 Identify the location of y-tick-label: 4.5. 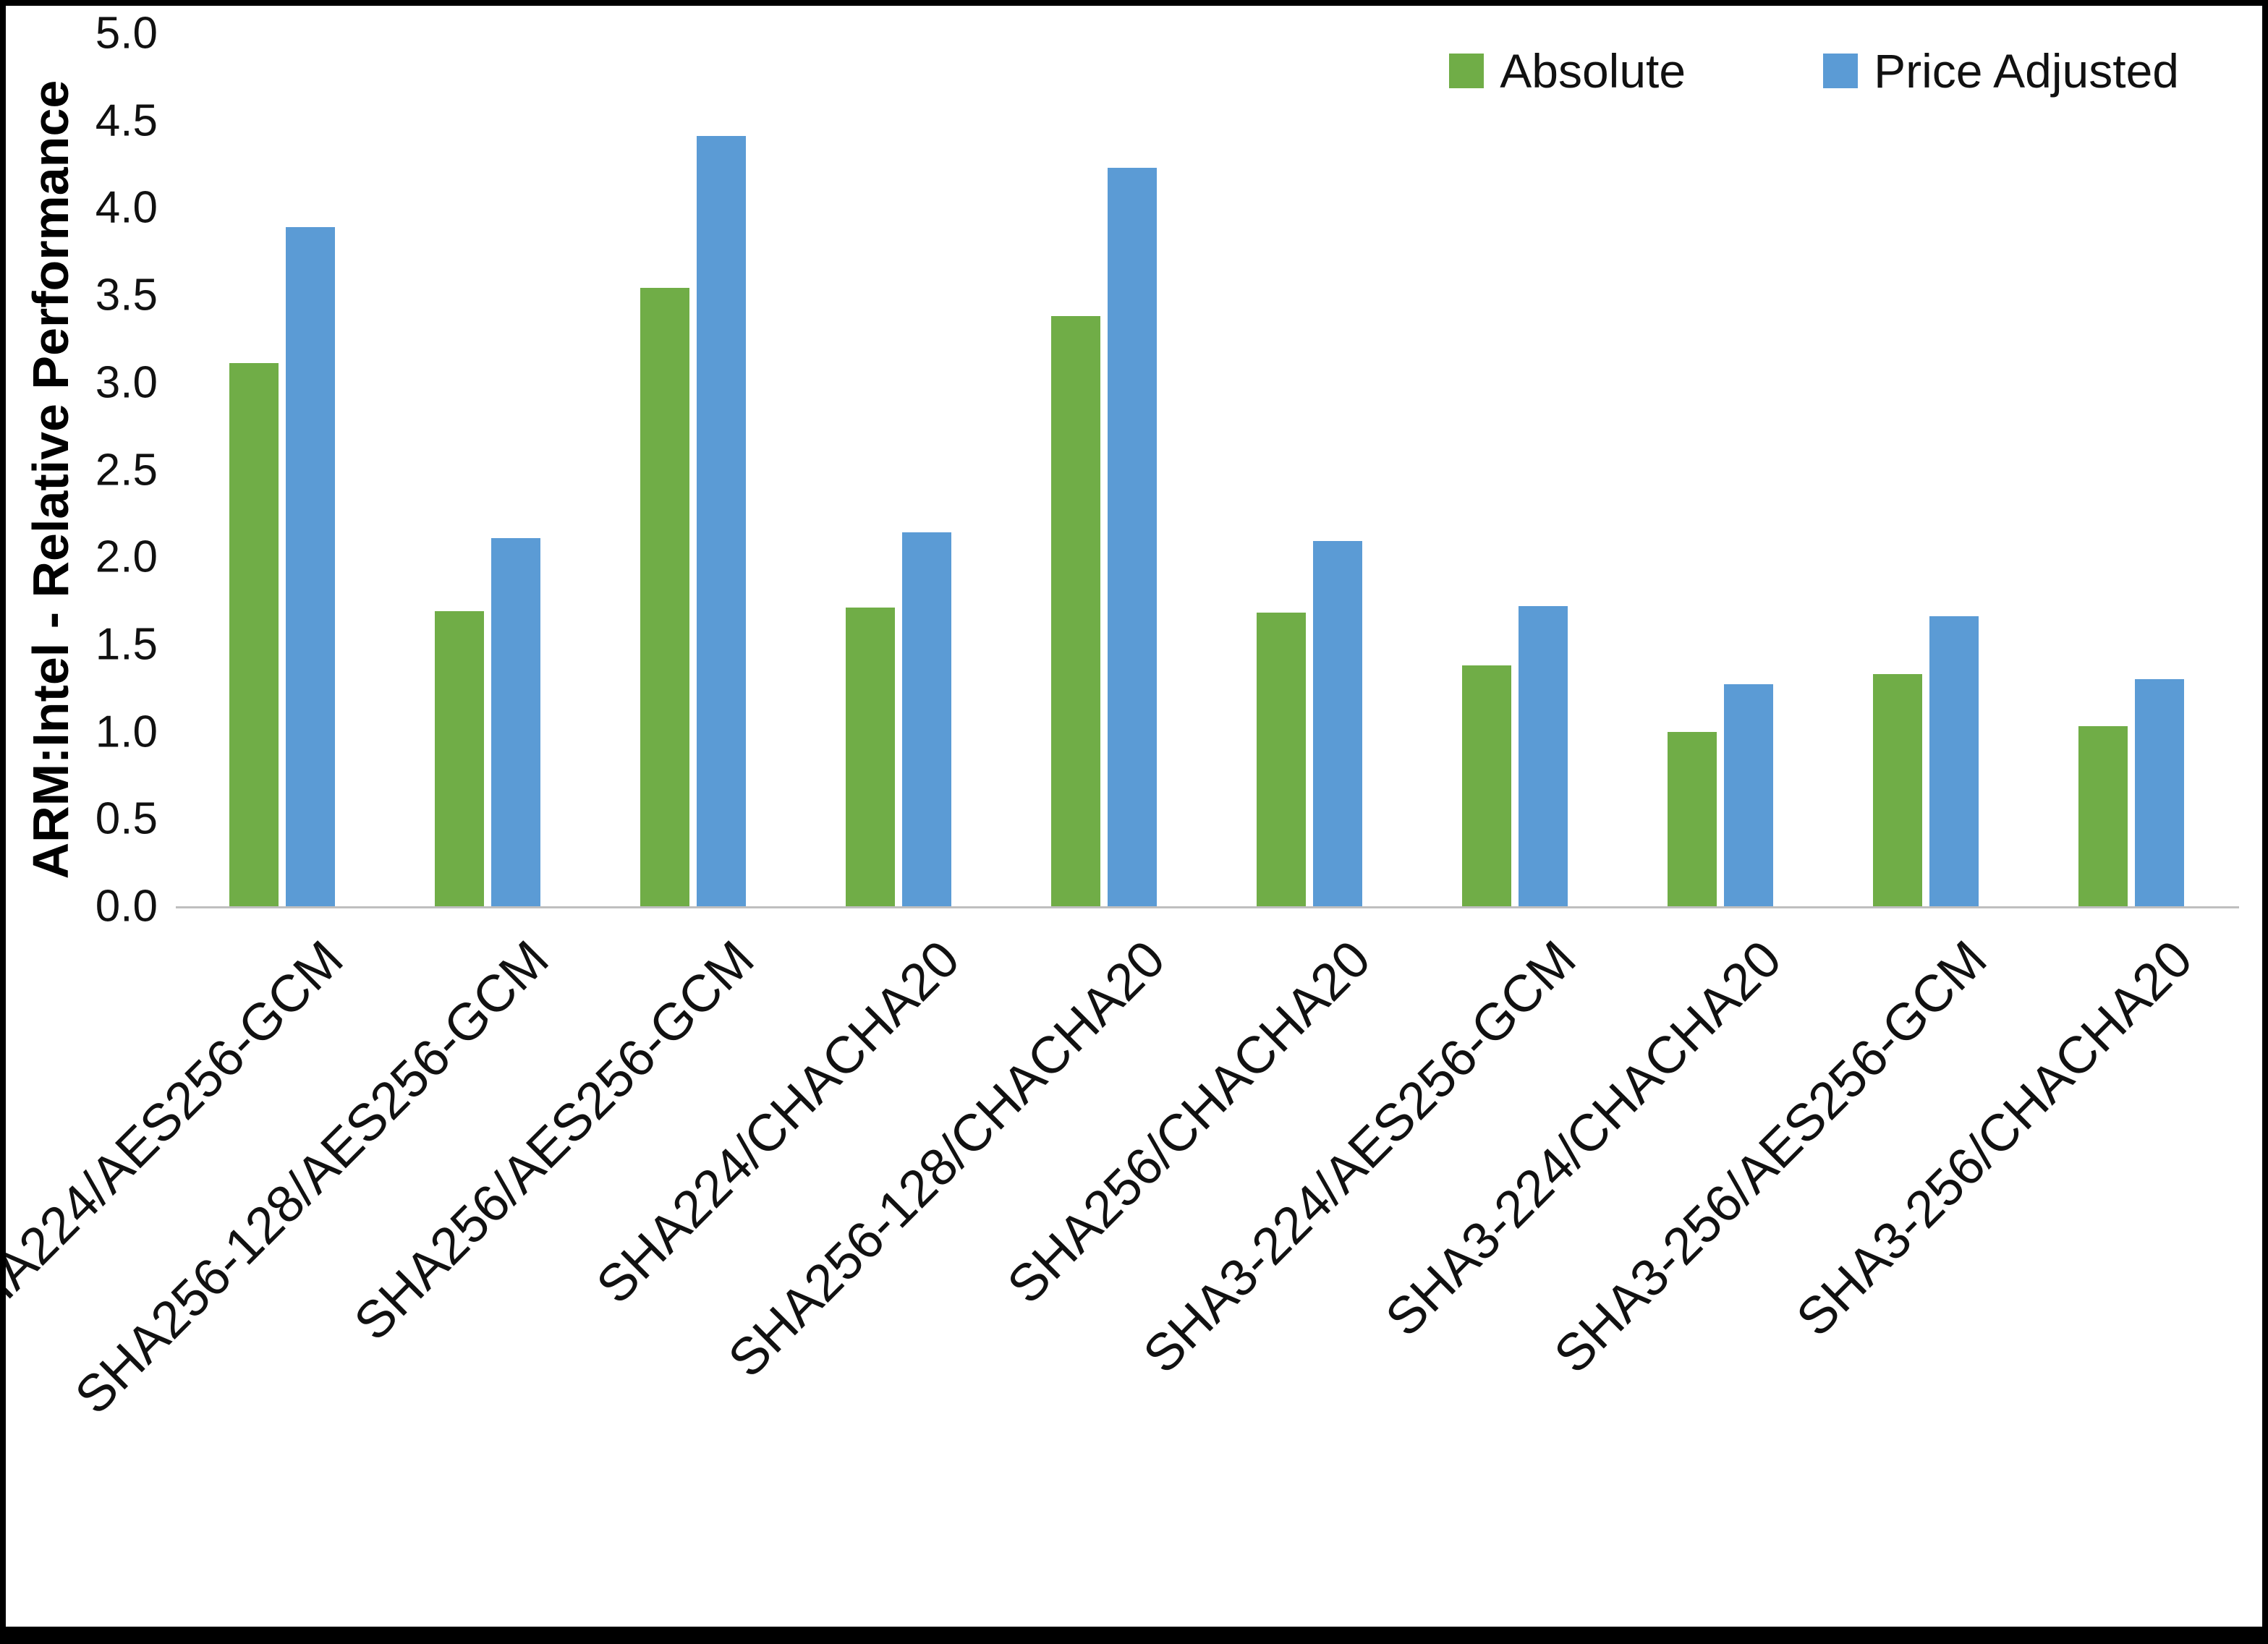
(126, 120).